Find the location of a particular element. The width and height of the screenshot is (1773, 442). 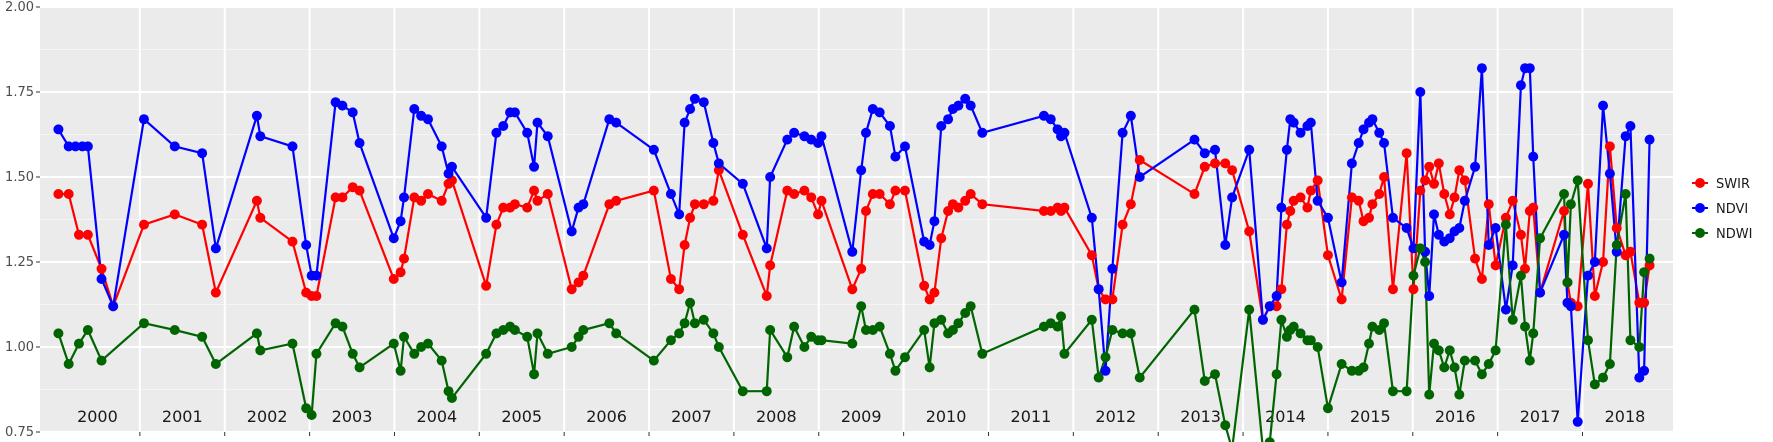

y-tick-label: 1.00 is located at coordinates (19, 347).